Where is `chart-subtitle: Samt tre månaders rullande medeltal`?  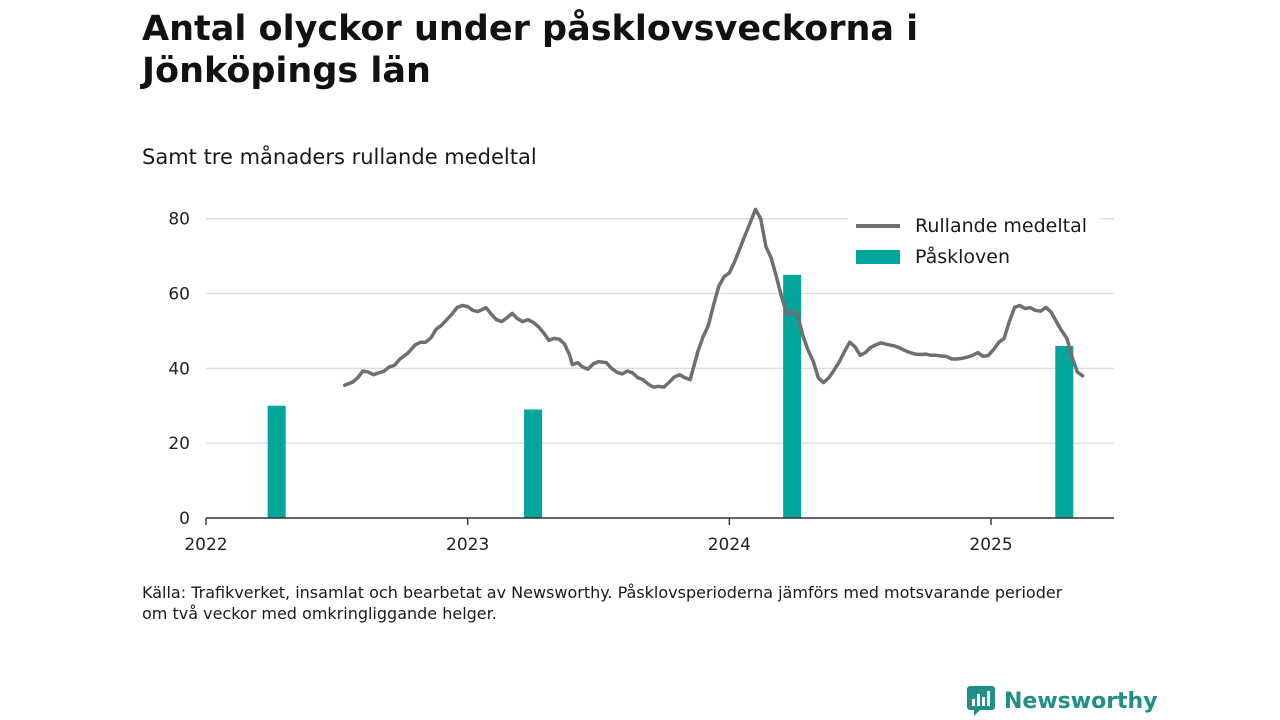 chart-subtitle: Samt tre månaders rullande medeltal is located at coordinates (339, 157).